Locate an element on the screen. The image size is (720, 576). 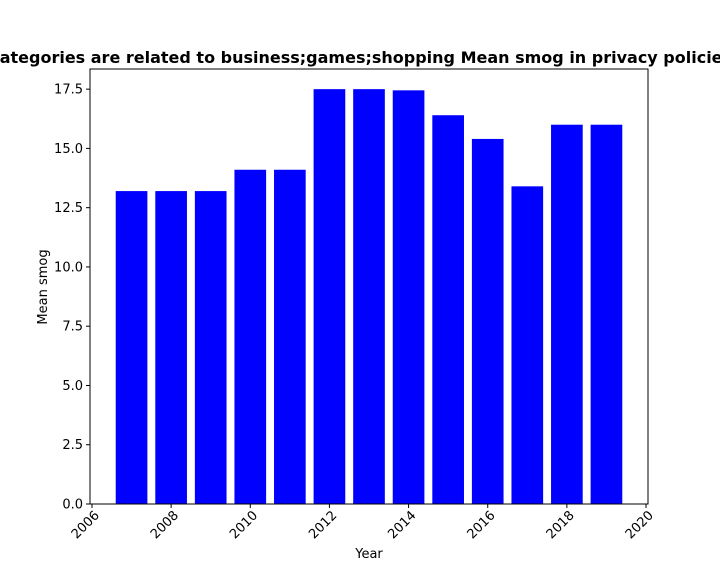
x-tick-label: 2008 is located at coordinates (165, 525).